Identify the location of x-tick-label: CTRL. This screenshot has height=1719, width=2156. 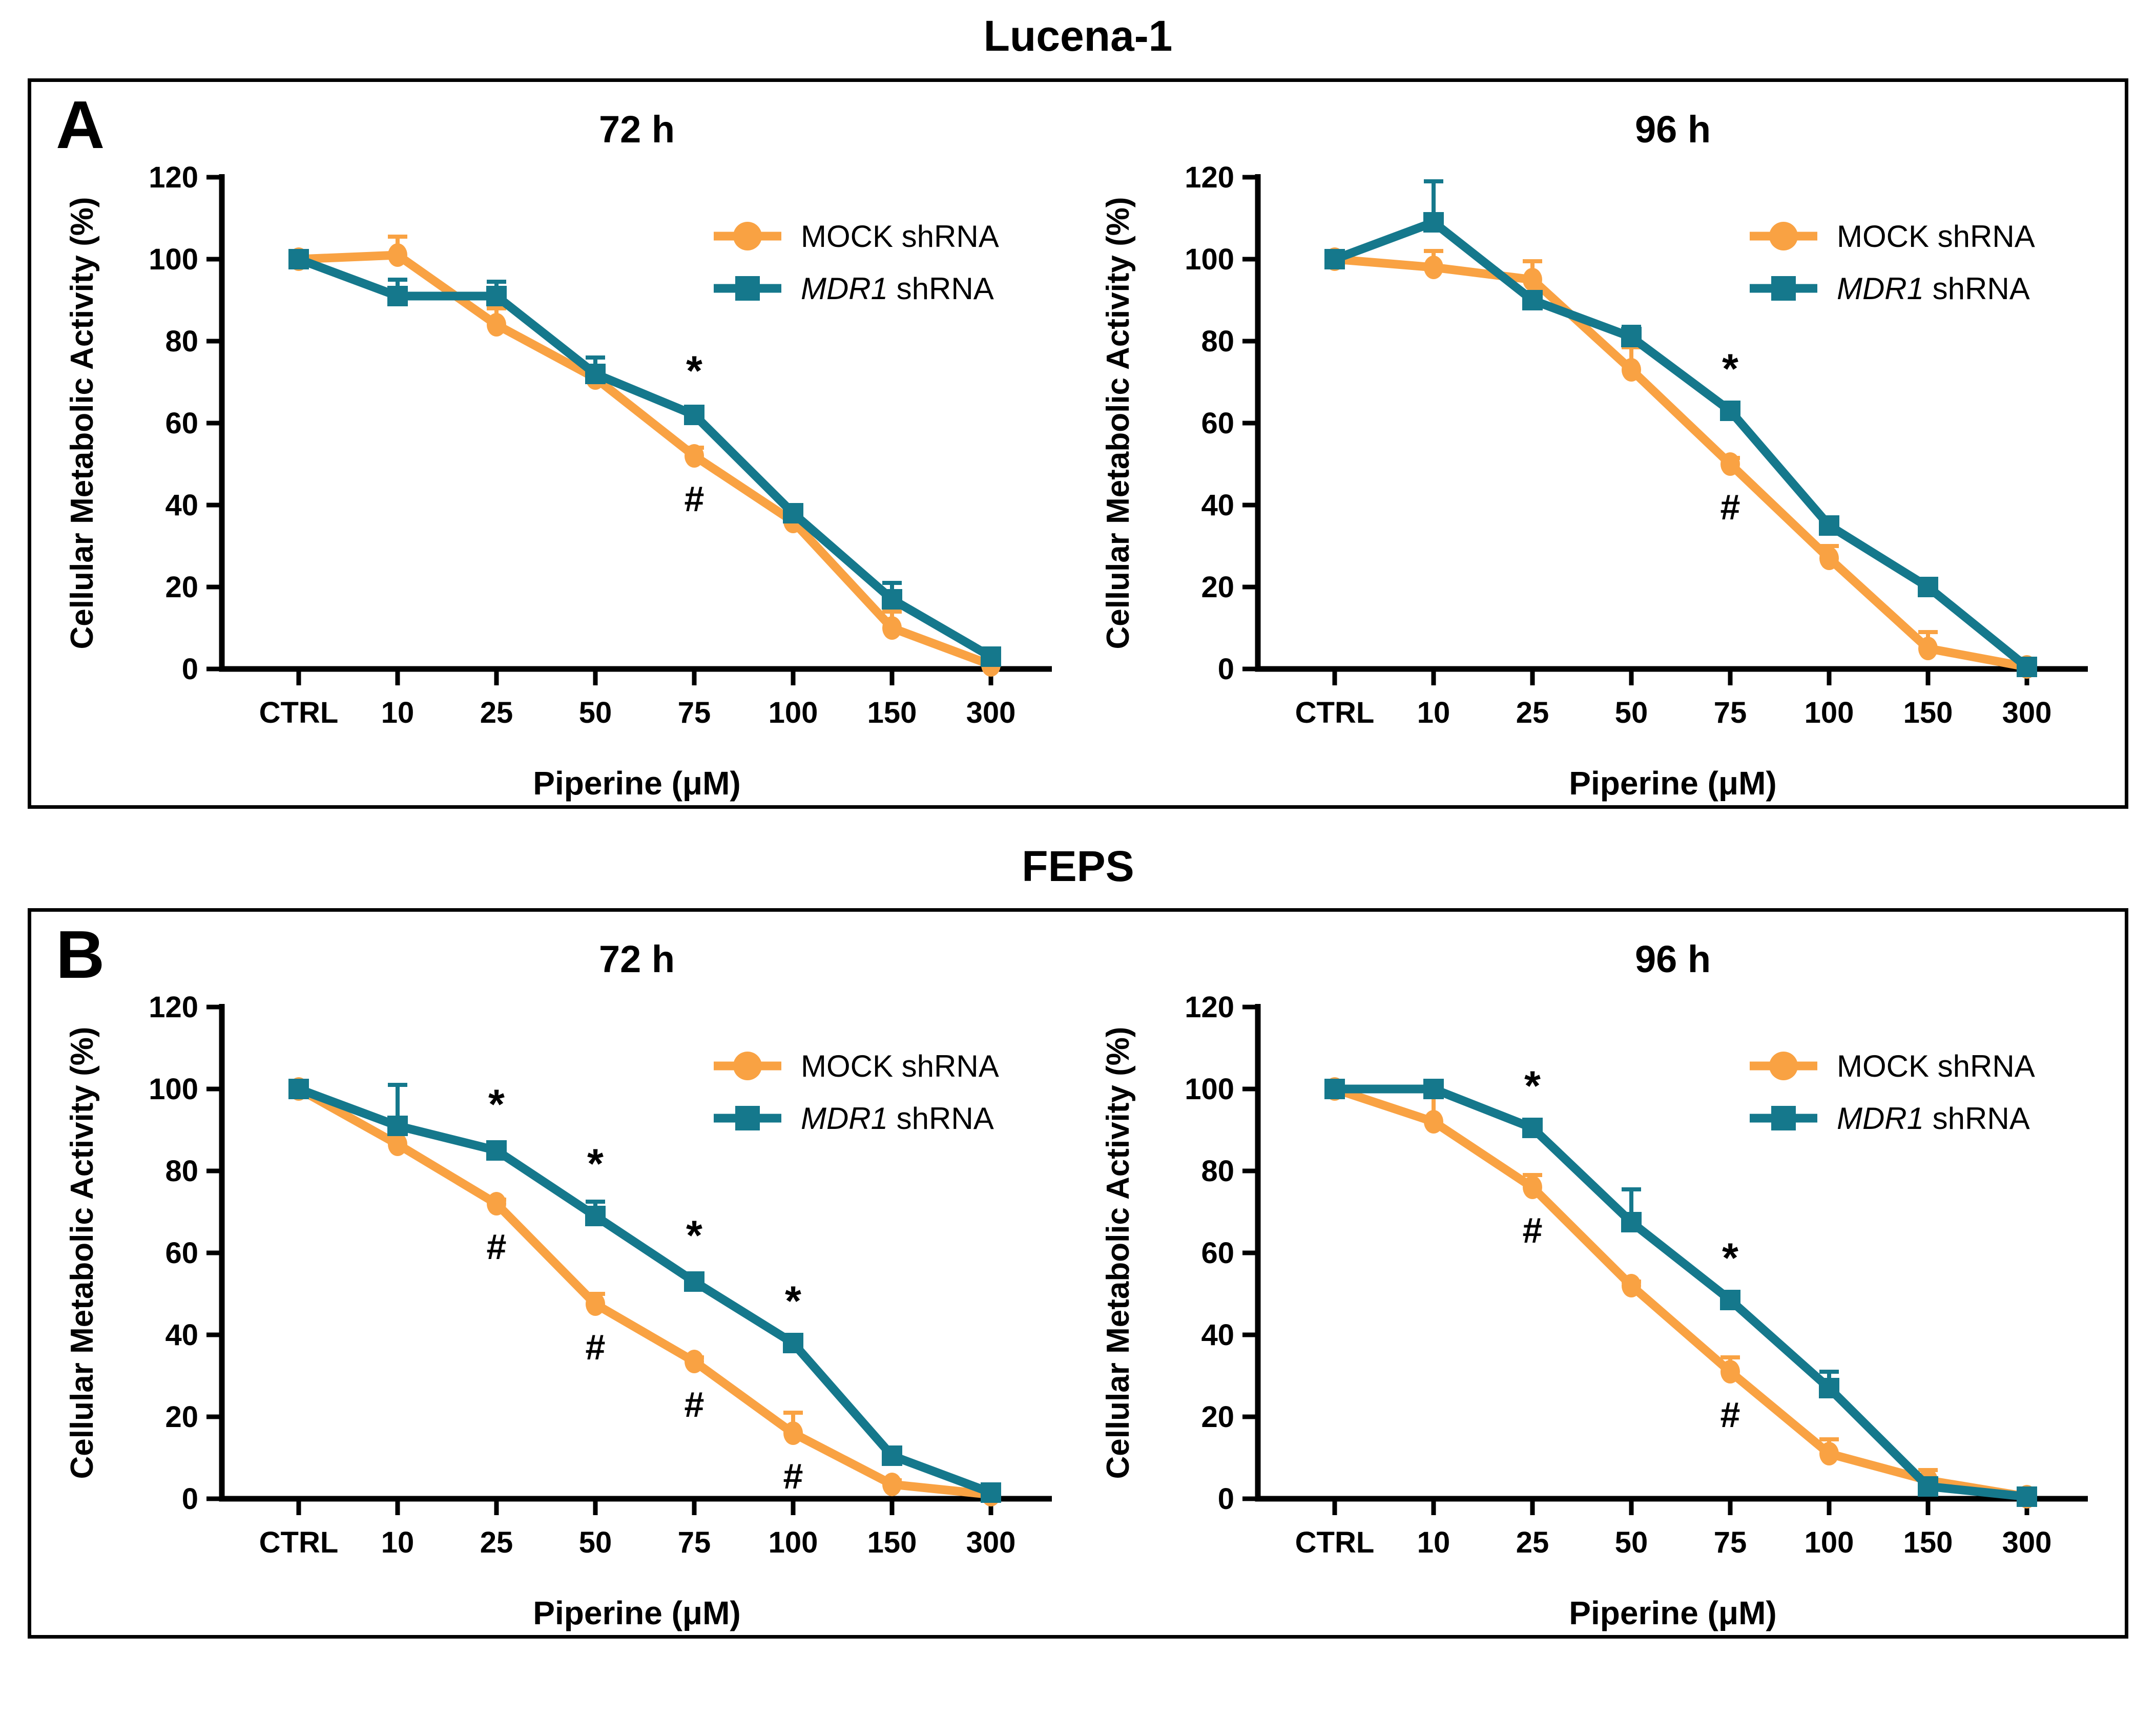
(299, 713).